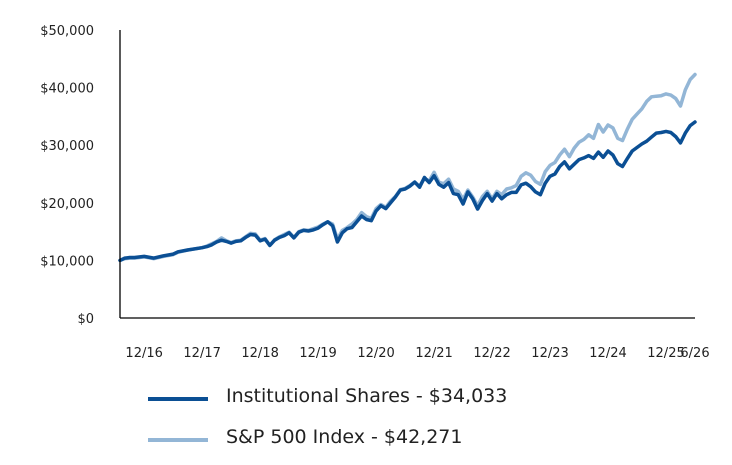 The height and width of the screenshot is (465, 732). What do you see at coordinates (67, 261) in the screenshot?
I see `y-tick-label: $10,000` at bounding box center [67, 261].